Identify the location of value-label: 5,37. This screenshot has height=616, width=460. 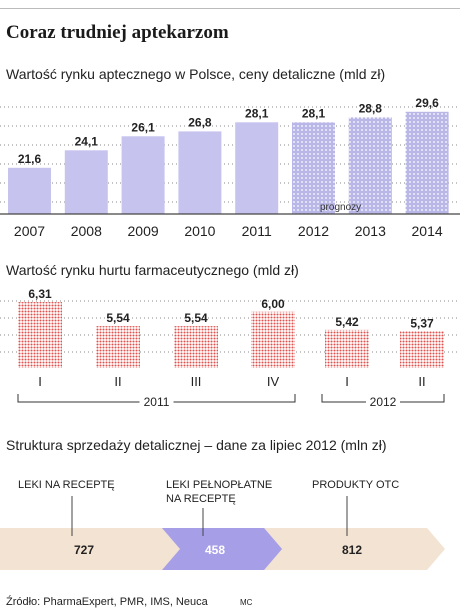
(422, 323).